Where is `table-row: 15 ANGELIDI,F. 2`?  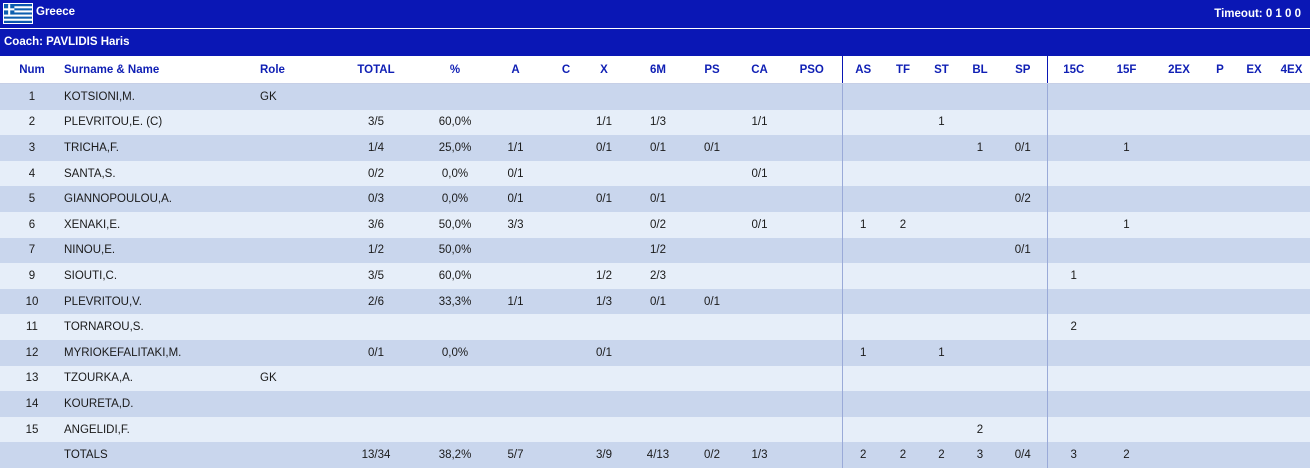
table-row: 15 ANGELIDI,F. 2 is located at coordinates (655, 429).